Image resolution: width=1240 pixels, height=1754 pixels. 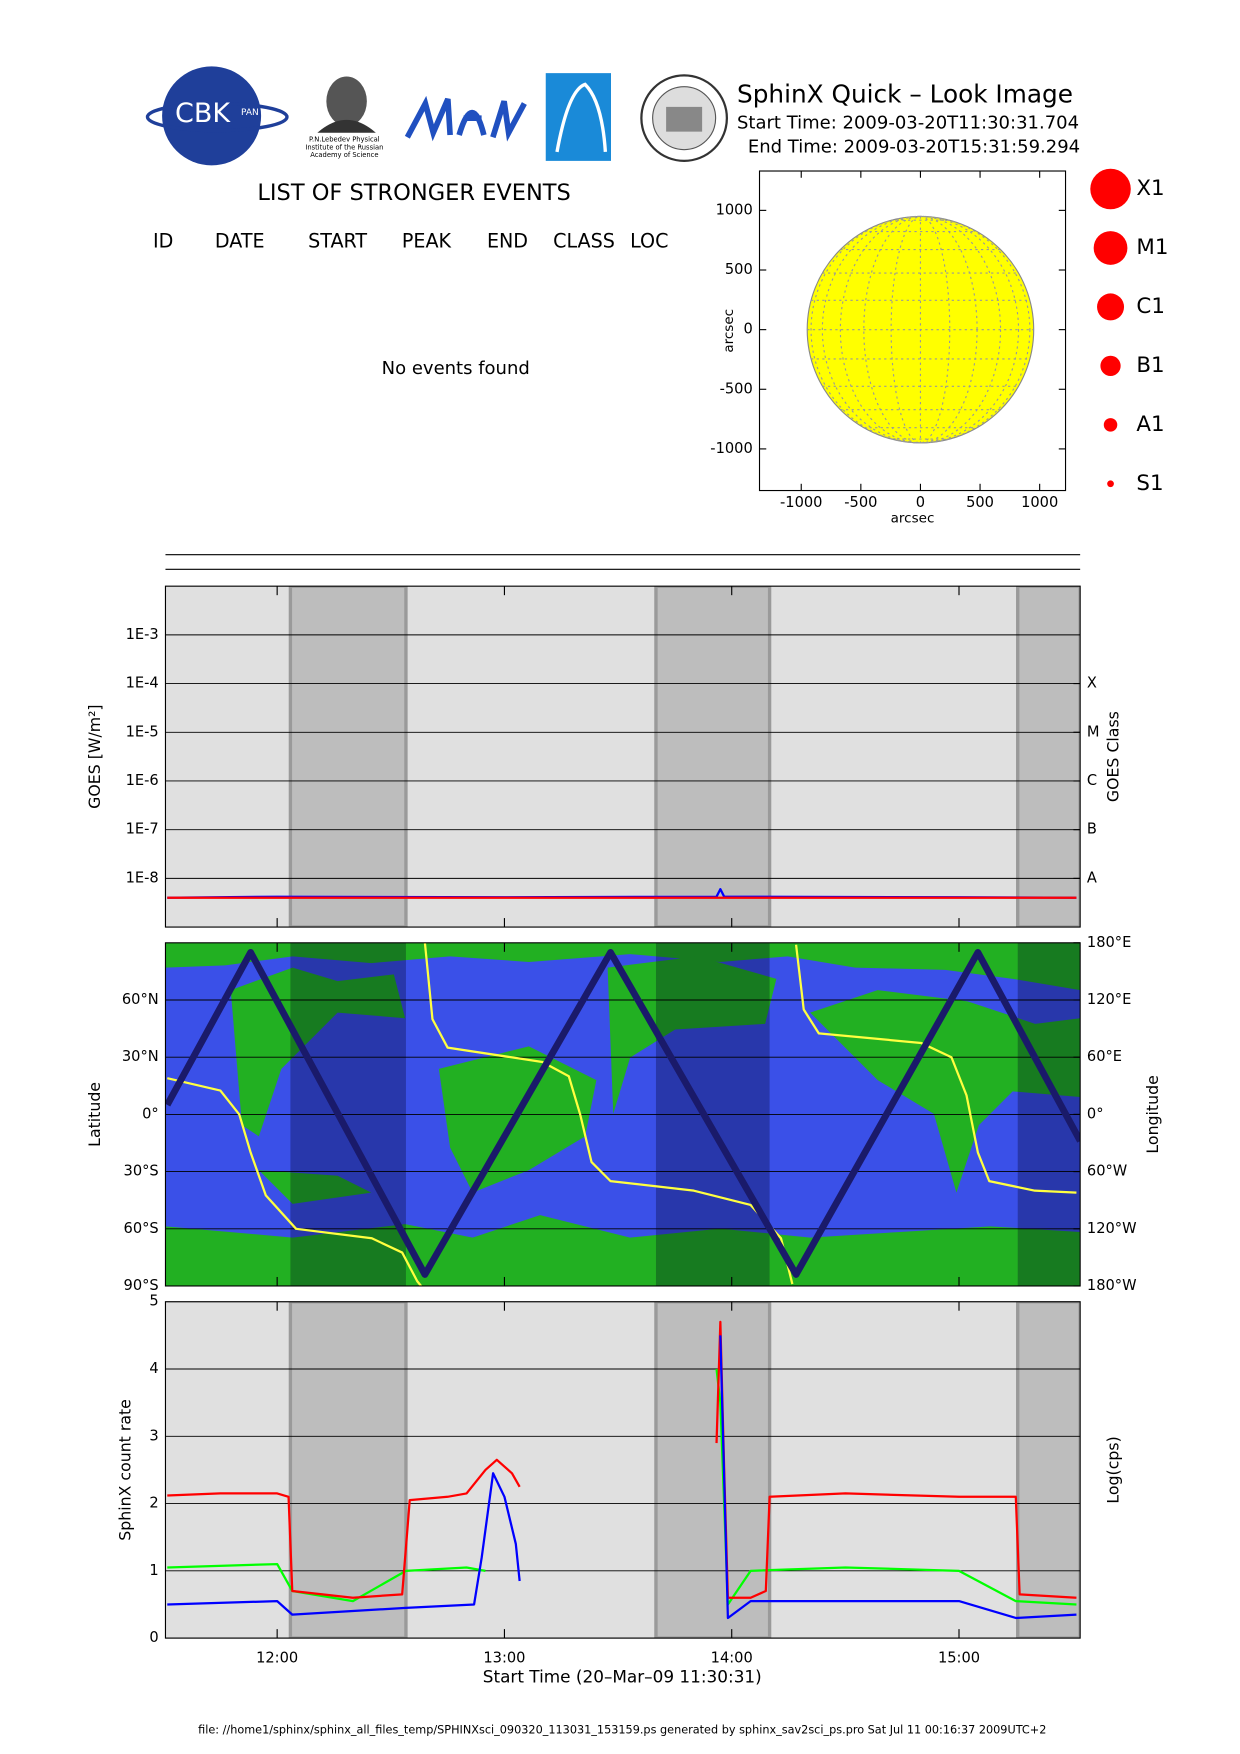 I want to click on x-tick-label: 13:00, so click(x=504, y=1657).